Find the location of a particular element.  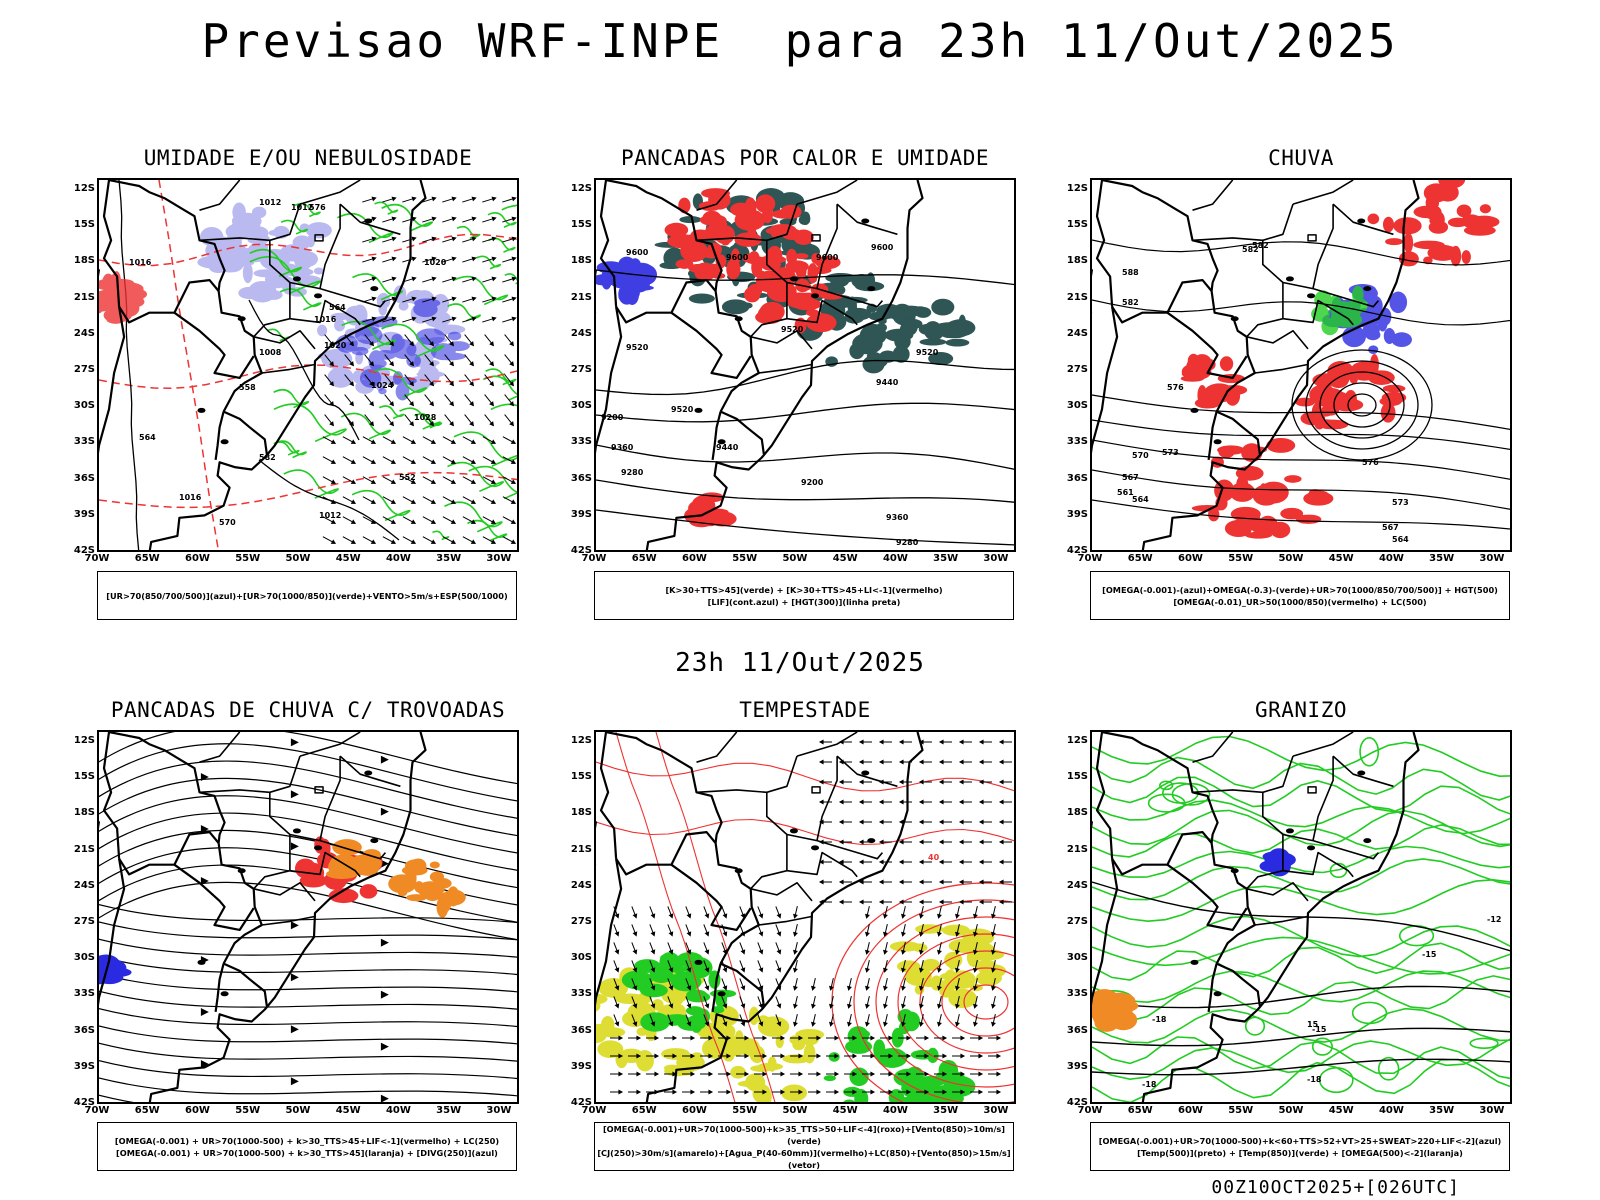

latitude-label: 27S is located at coordinates (84, 370).